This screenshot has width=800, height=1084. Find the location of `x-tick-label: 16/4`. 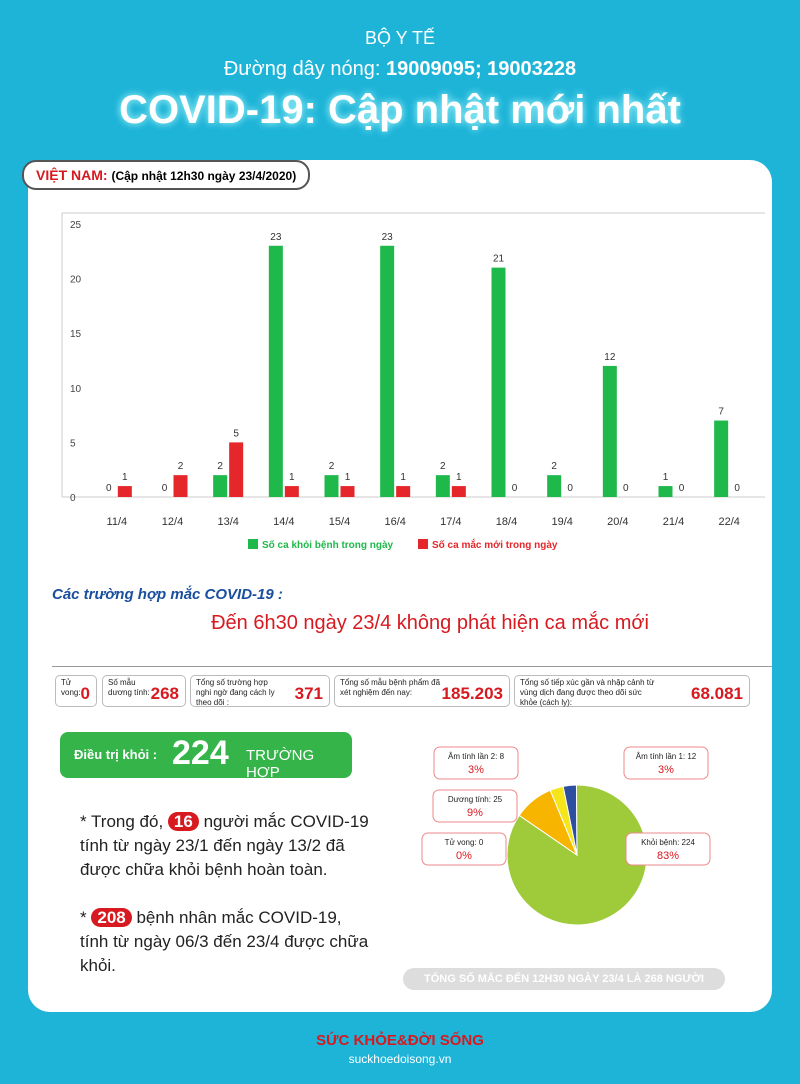

x-tick-label: 16/4 is located at coordinates (394, 522).